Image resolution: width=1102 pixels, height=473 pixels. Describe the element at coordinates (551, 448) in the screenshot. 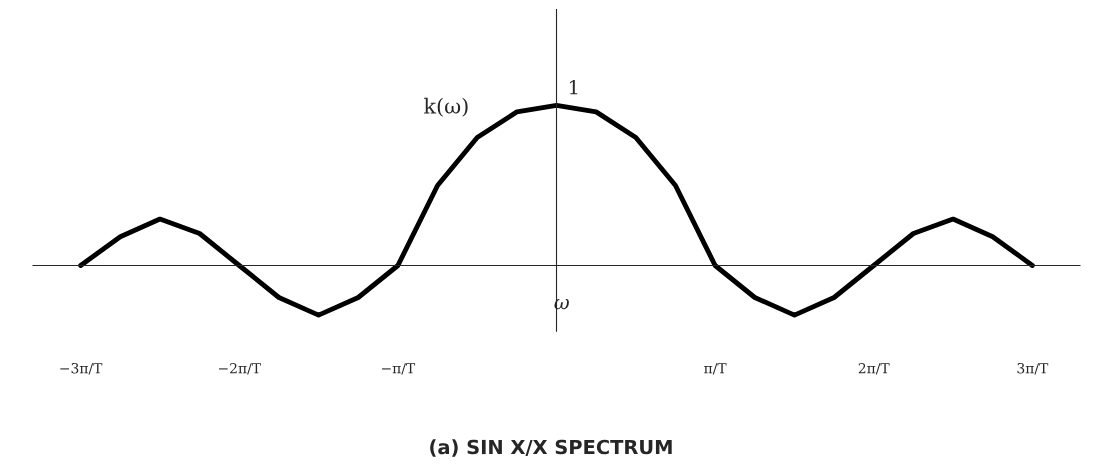

I see `text: (a) SIN X/X SPECTRUM` at that location.